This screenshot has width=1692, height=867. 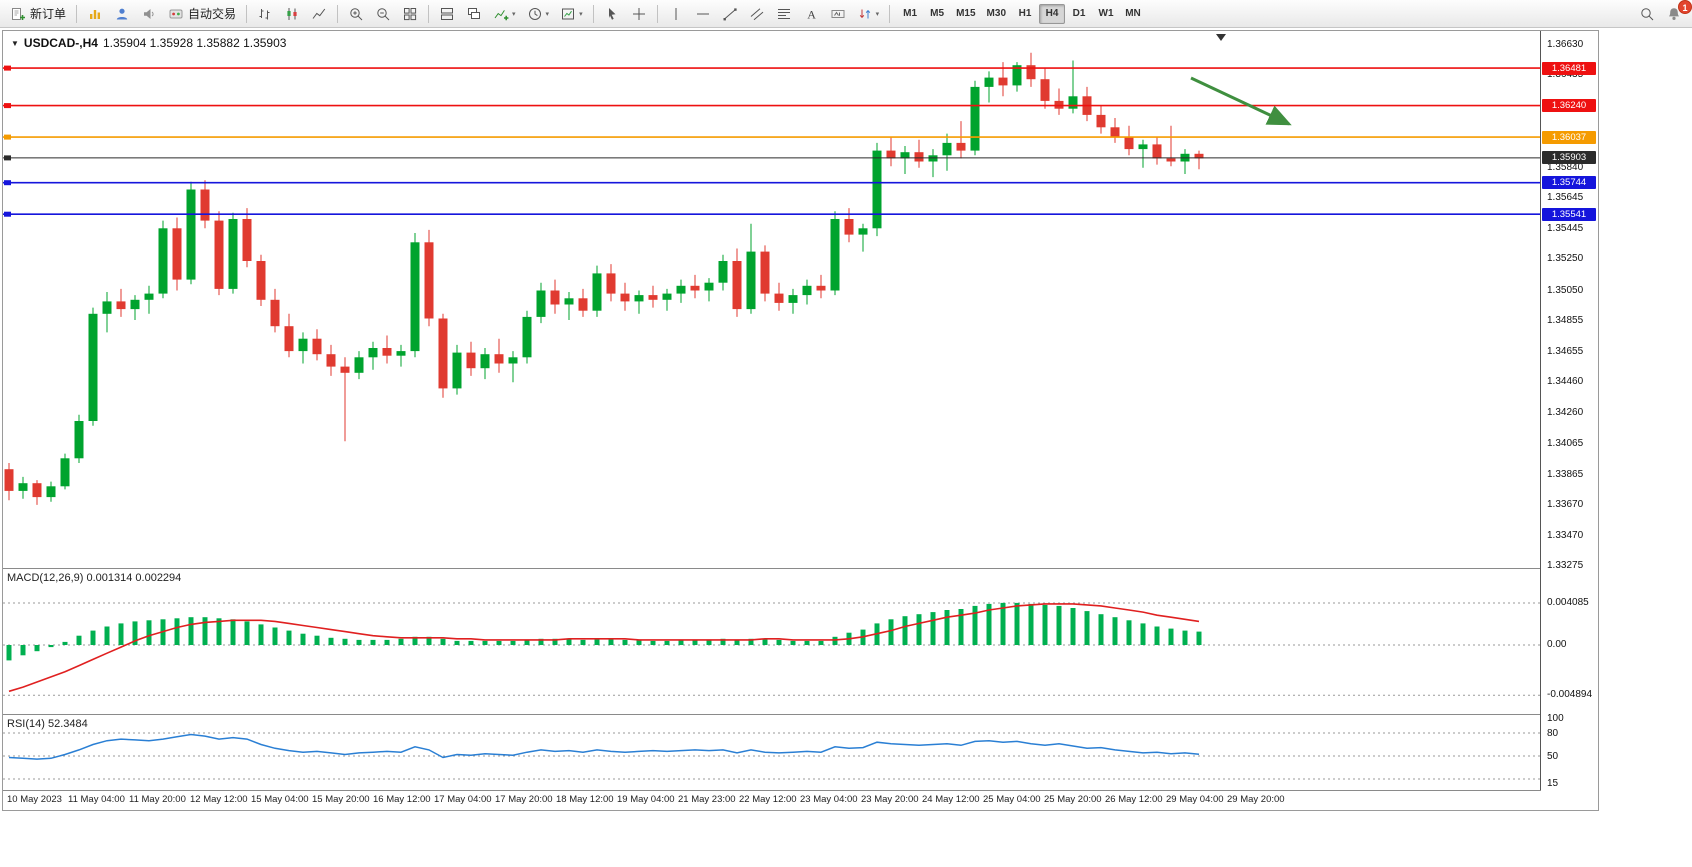 I want to click on trendline-button, so click(x=730, y=14).